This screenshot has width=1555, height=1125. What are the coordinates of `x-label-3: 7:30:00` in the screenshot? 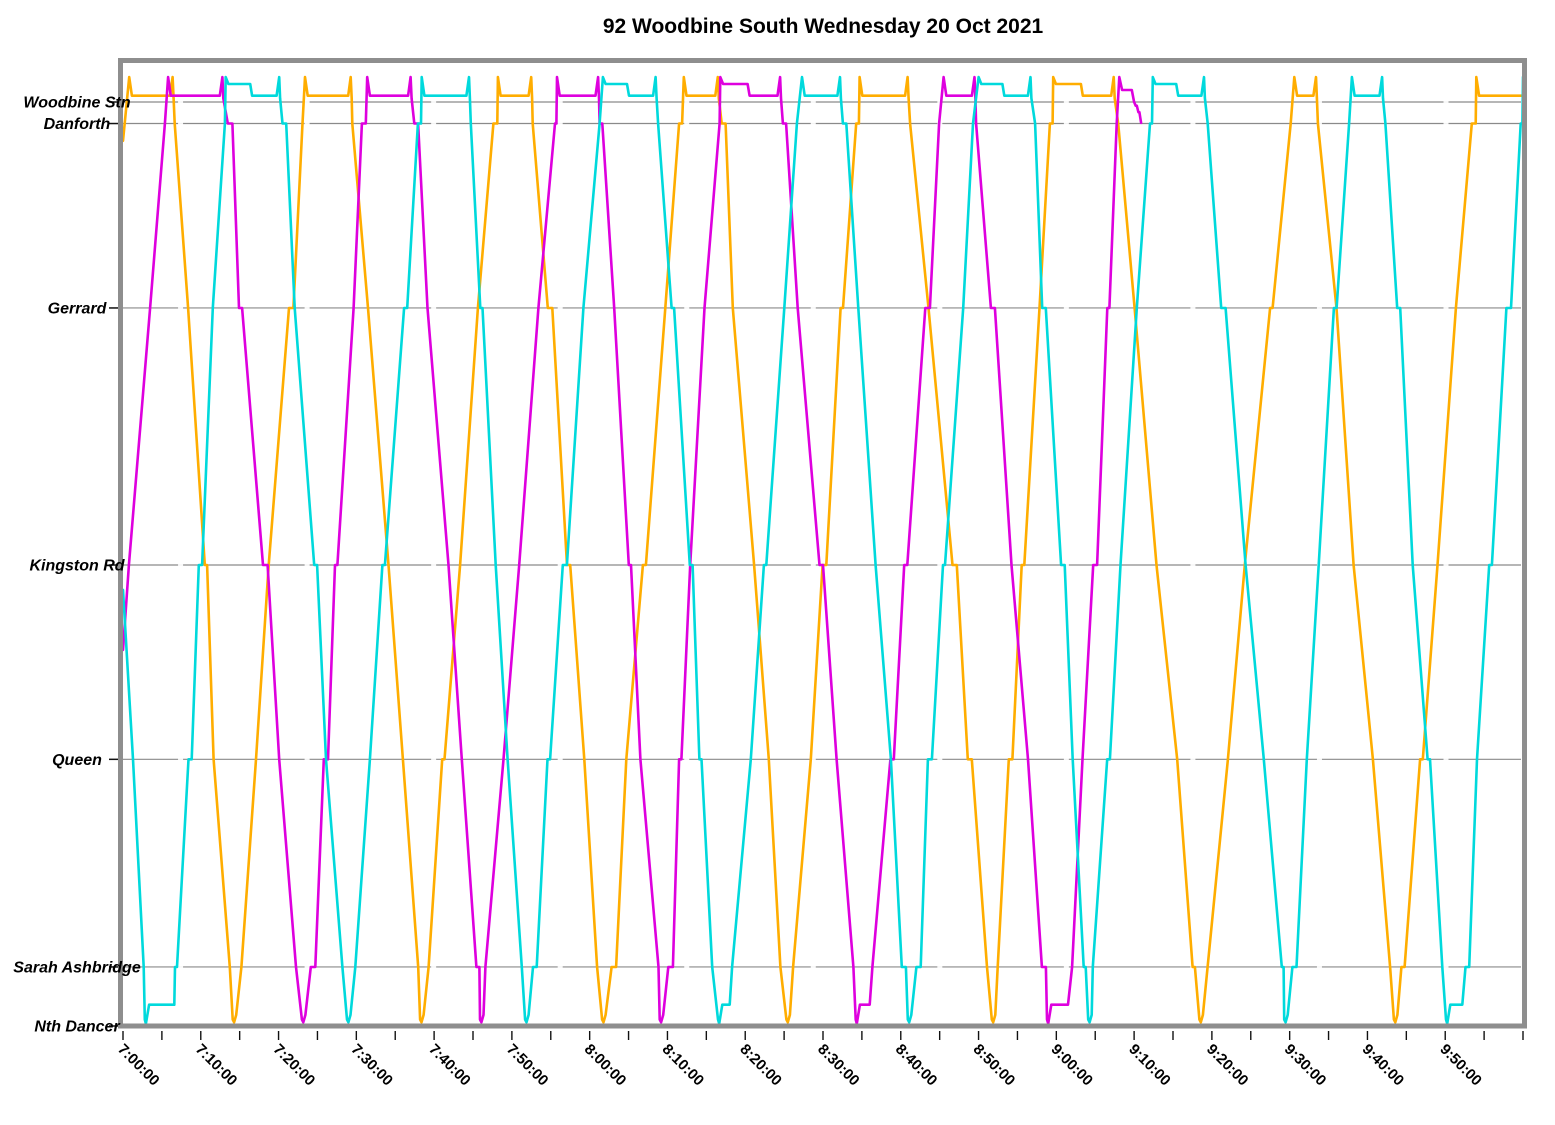 It's located at (372, 1065).